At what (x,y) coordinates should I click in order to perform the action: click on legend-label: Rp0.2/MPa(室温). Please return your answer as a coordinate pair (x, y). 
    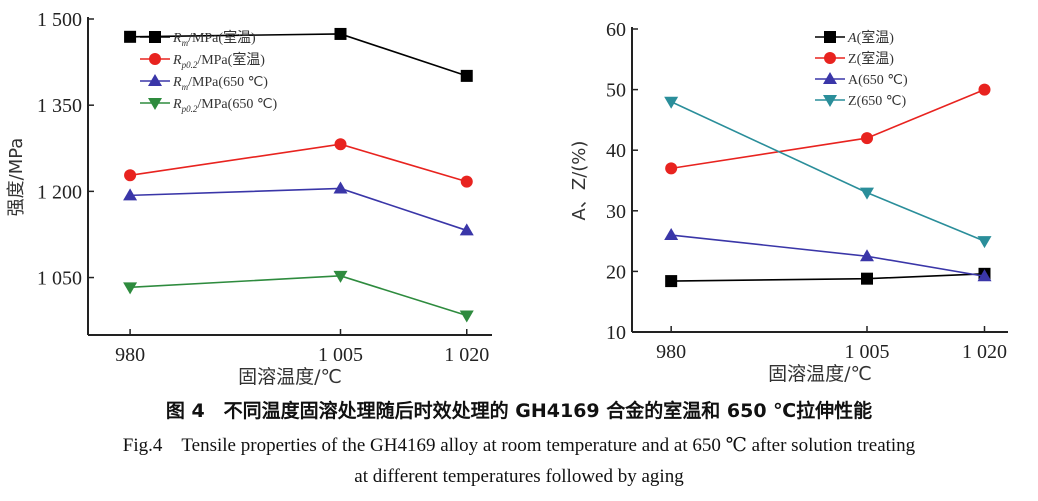
    Looking at the image, I should click on (218, 60).